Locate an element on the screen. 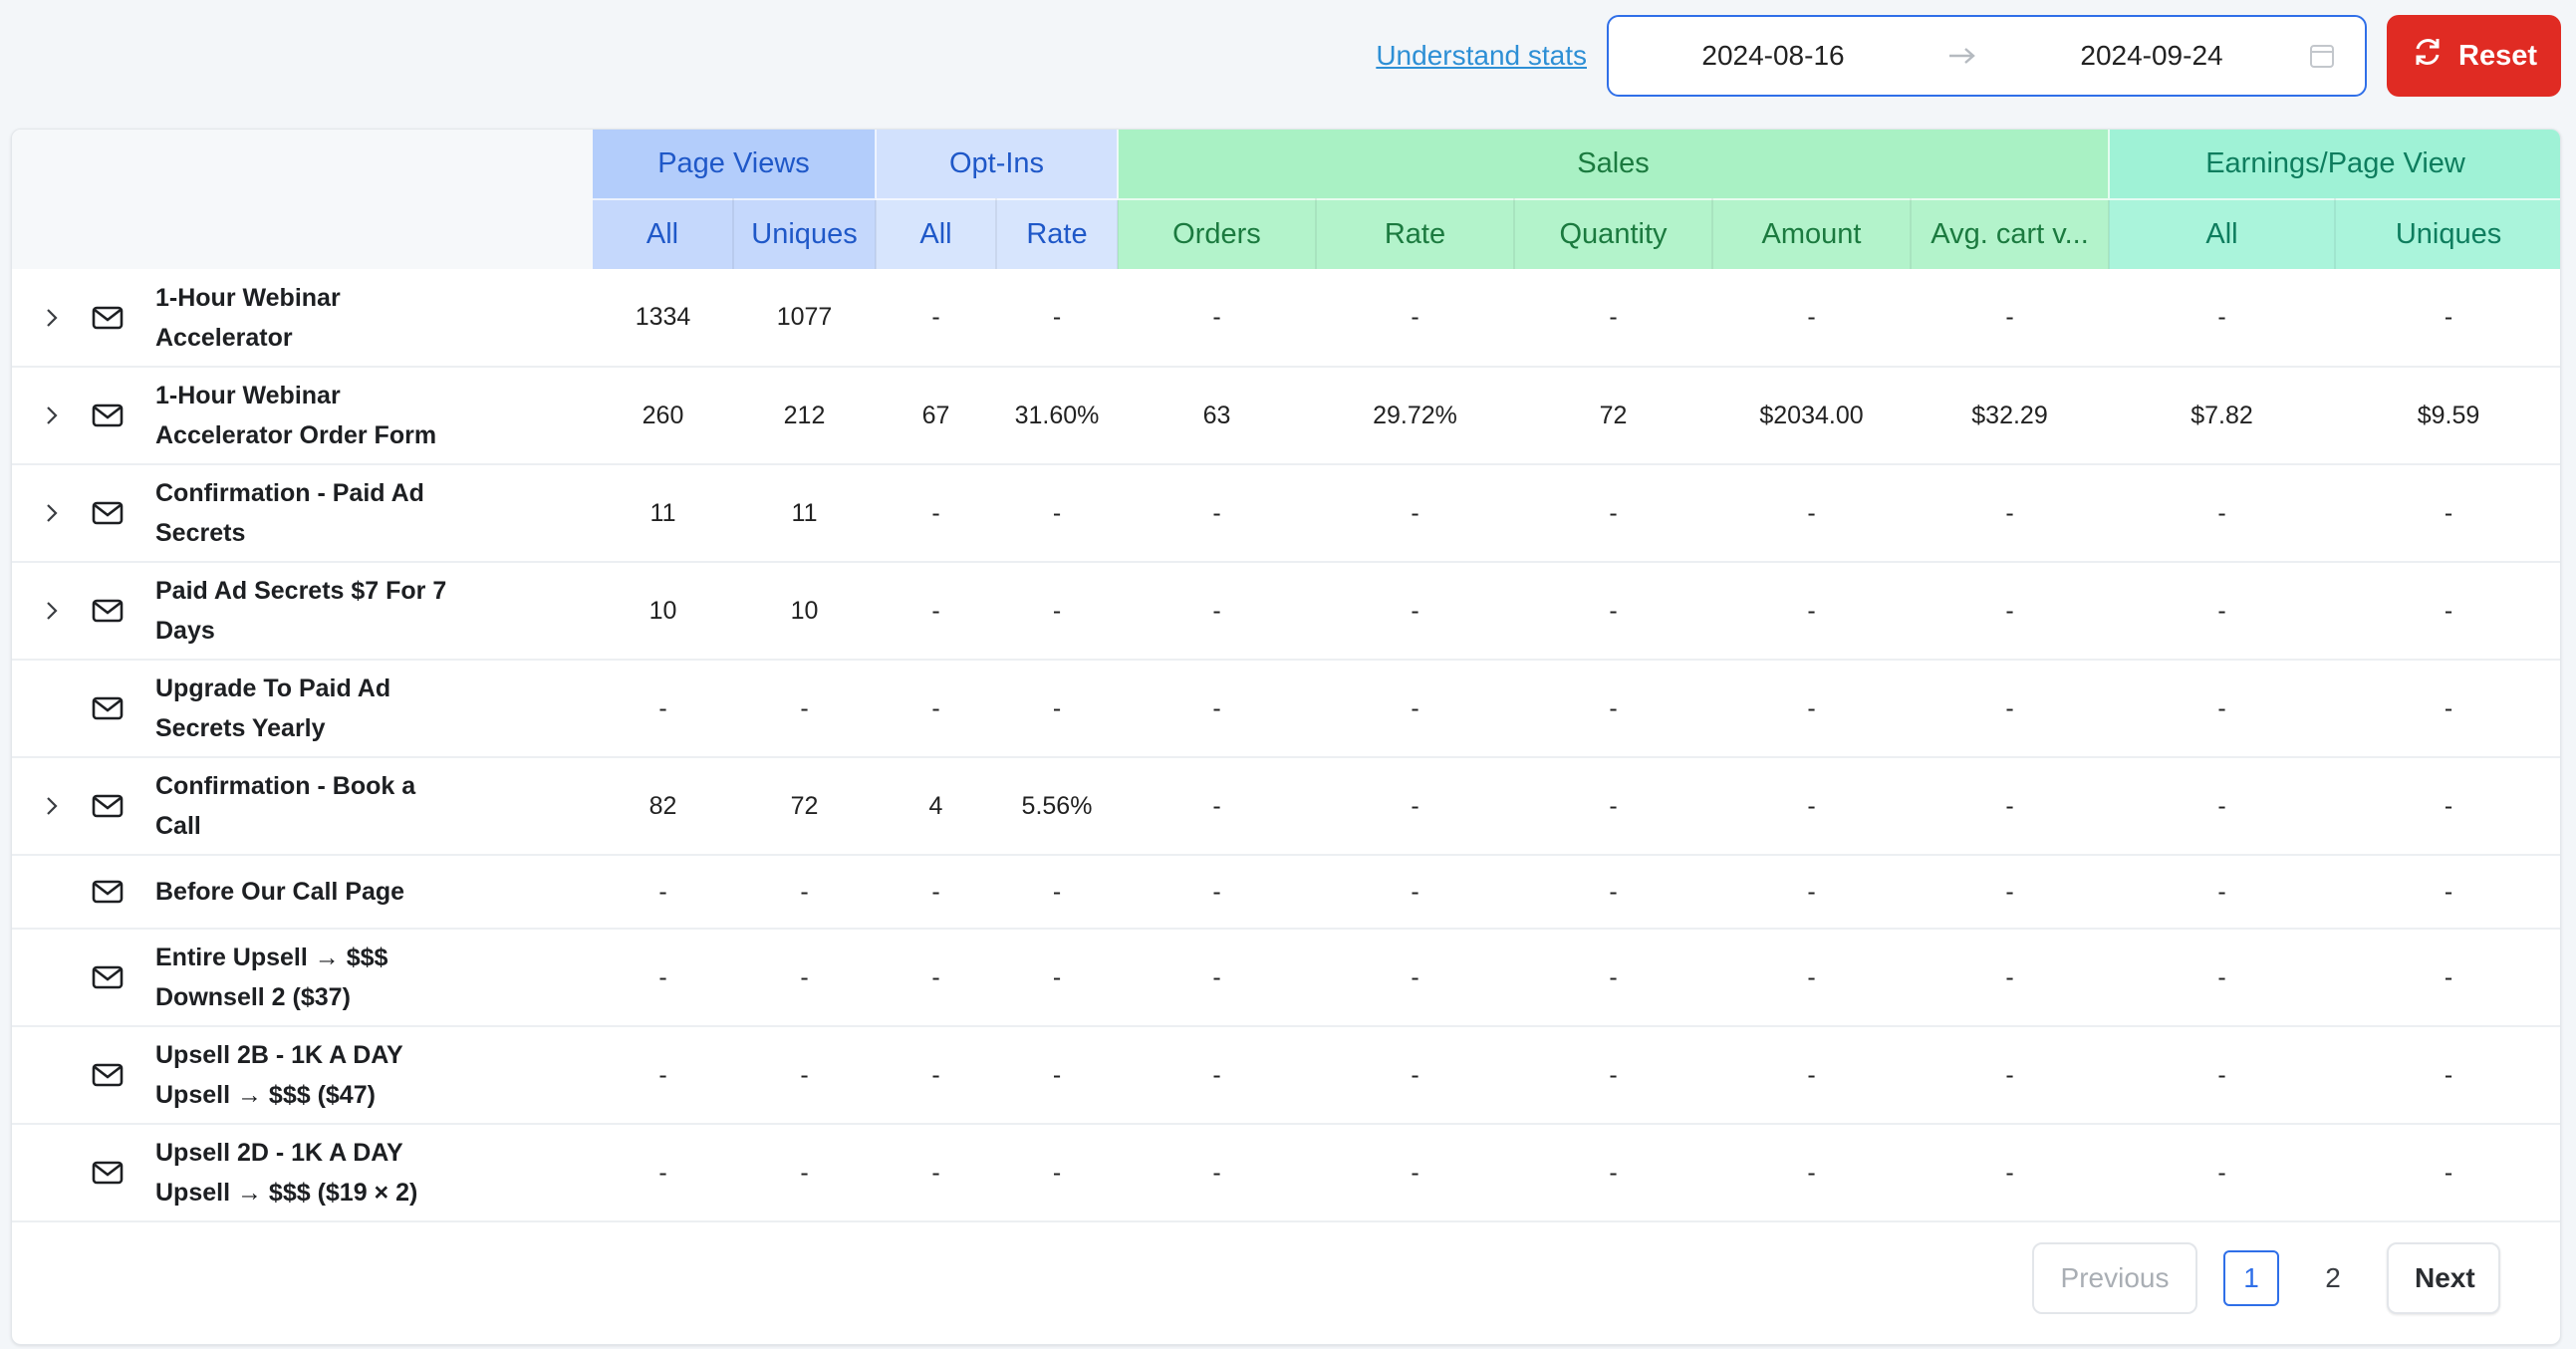 The height and width of the screenshot is (1349, 2576). cell-page-views-all: 260 is located at coordinates (663, 416).